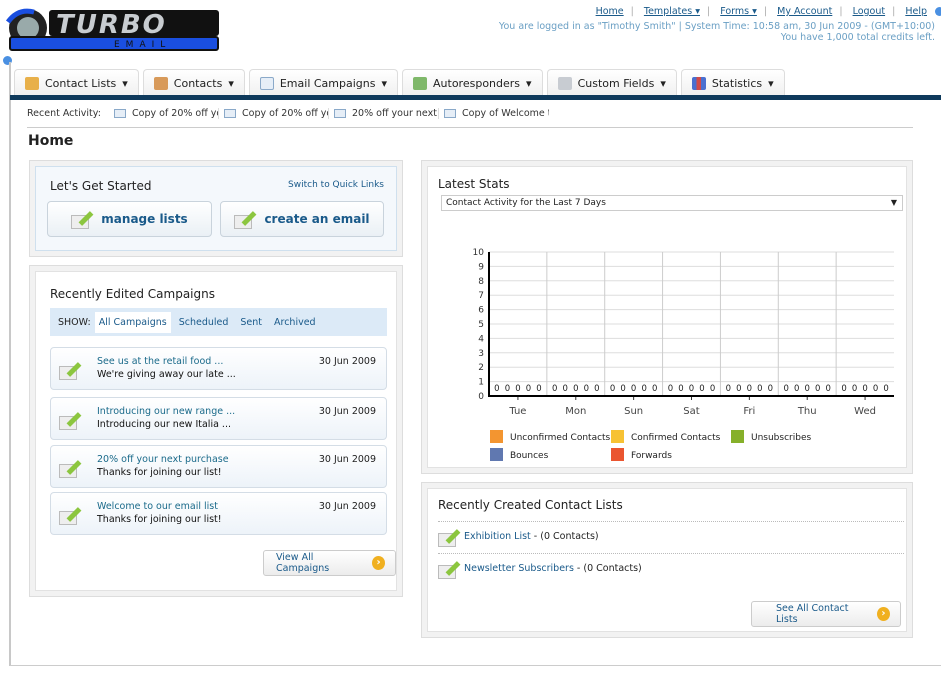 This screenshot has height=683, width=941. What do you see at coordinates (132, 322) in the screenshot?
I see `filter-all-campaigns: All Campaigns` at bounding box center [132, 322].